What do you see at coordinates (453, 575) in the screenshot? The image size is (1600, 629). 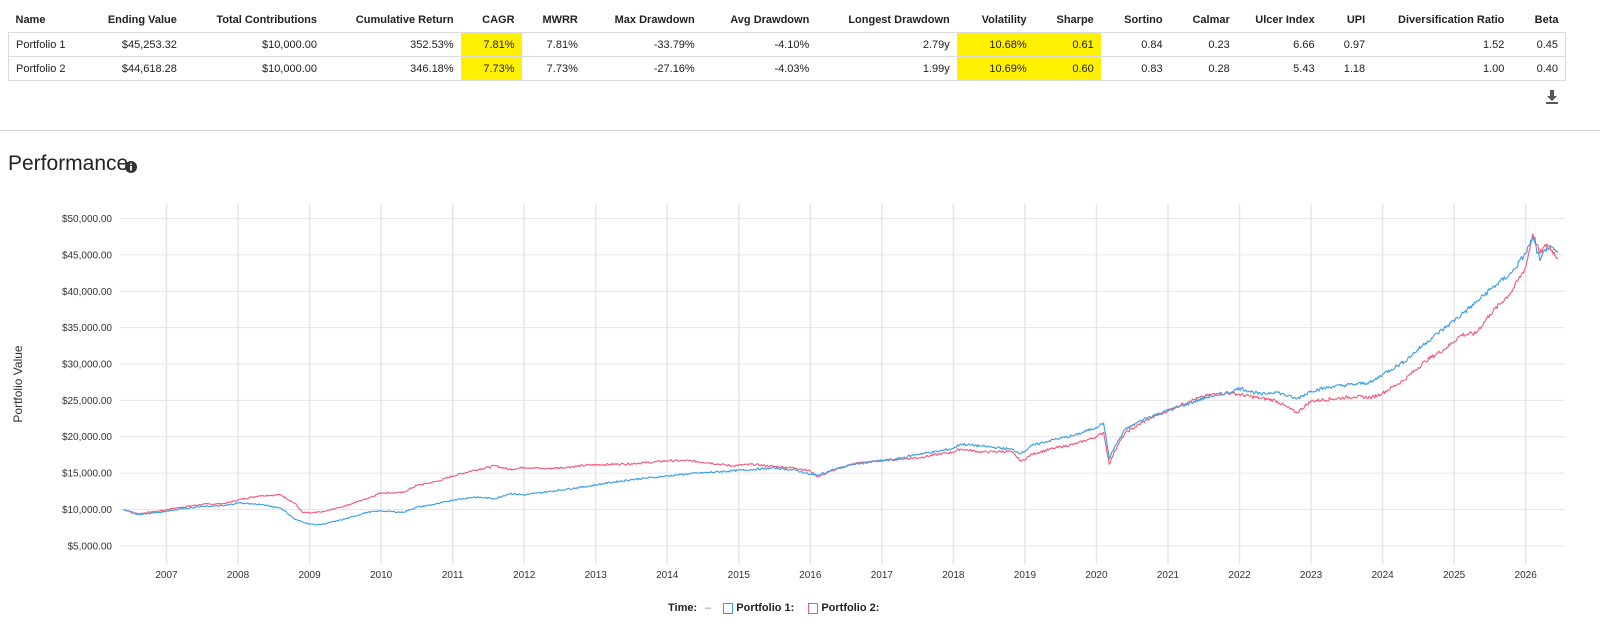 I see `x-tick-label: 2011` at bounding box center [453, 575].